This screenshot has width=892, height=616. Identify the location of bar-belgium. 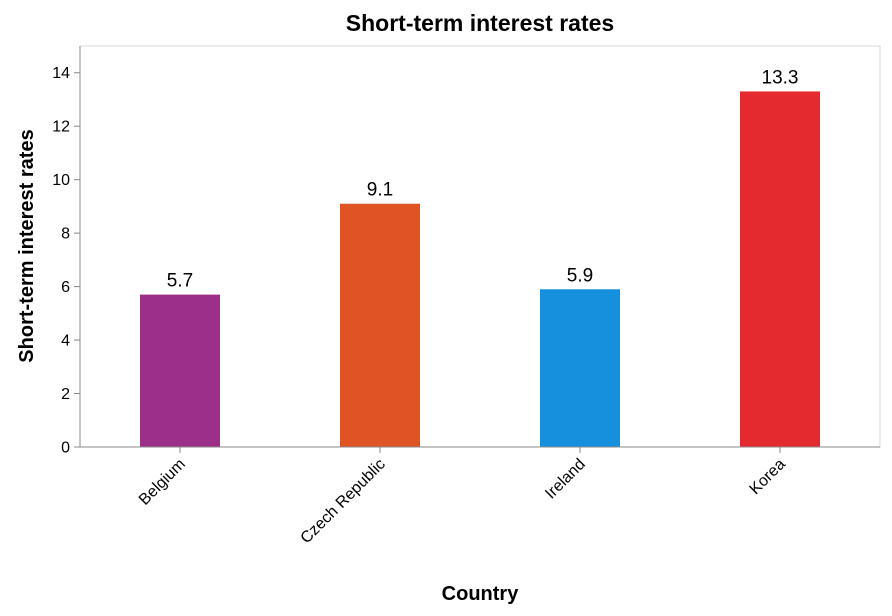
(180, 370).